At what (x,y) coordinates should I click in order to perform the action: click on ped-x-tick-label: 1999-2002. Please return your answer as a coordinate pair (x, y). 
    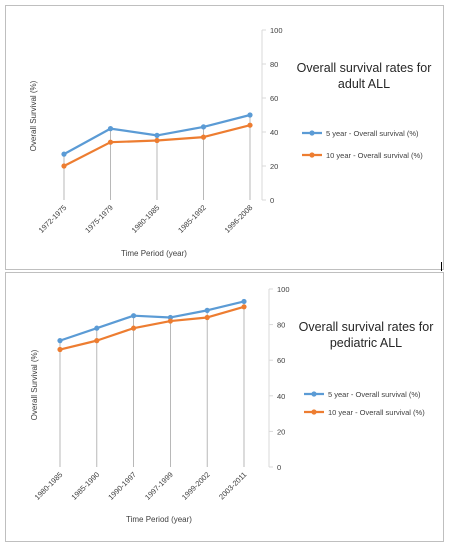
    Looking at the image, I should click on (196, 486).